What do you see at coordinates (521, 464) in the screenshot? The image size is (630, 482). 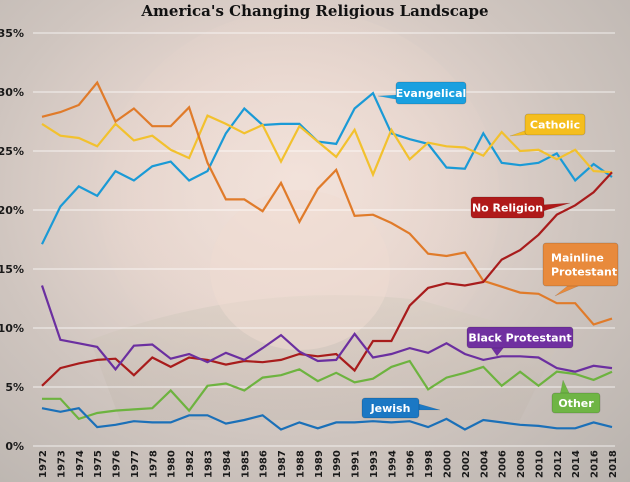 I see `x-tick-label: 2008` at bounding box center [521, 464].